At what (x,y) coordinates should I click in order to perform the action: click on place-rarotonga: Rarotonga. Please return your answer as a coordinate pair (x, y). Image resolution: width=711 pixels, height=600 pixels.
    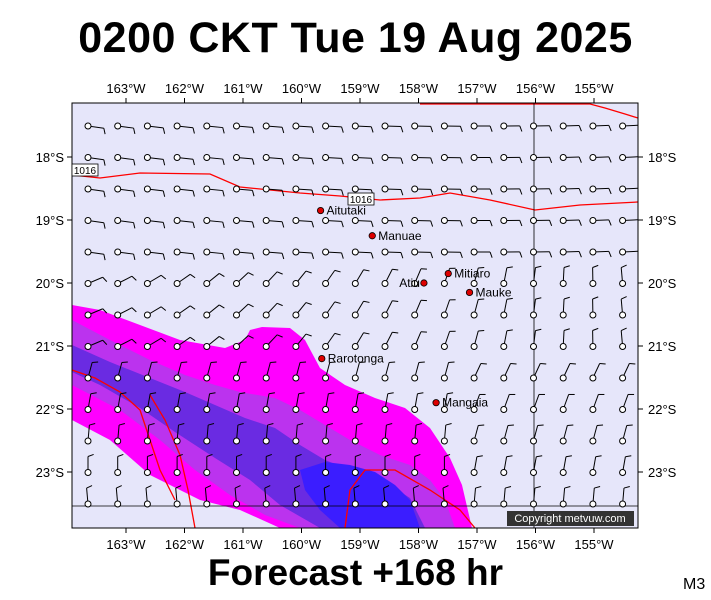
    Looking at the image, I should click on (351, 359).